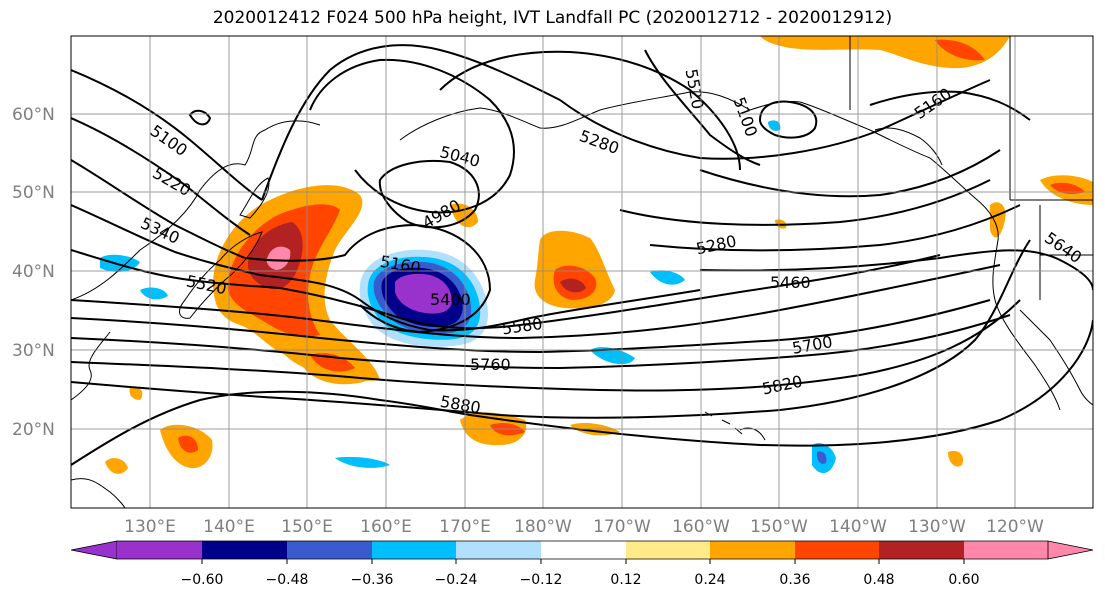 Image resolution: width=1105 pixels, height=601 pixels. I want to click on lon-label: 150°W, so click(779, 527).